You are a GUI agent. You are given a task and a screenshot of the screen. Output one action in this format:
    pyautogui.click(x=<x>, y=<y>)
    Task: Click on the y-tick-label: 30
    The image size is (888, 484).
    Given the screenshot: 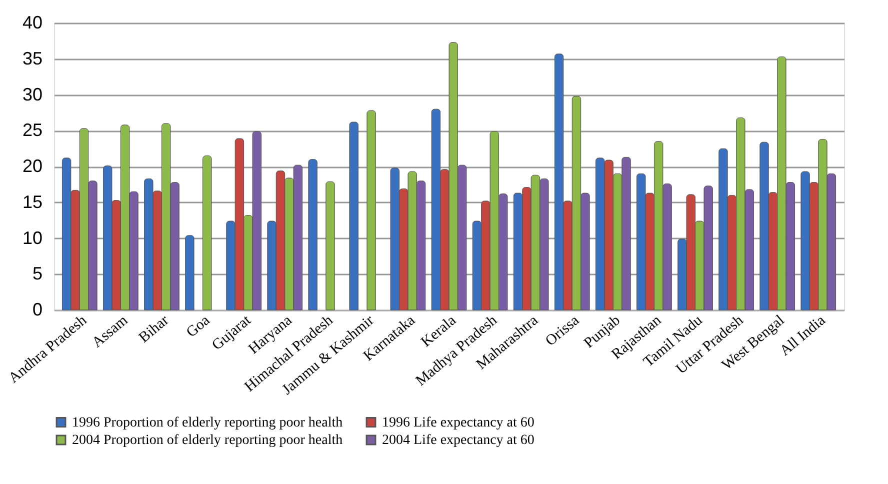 What is the action you would take?
    pyautogui.click(x=32, y=94)
    